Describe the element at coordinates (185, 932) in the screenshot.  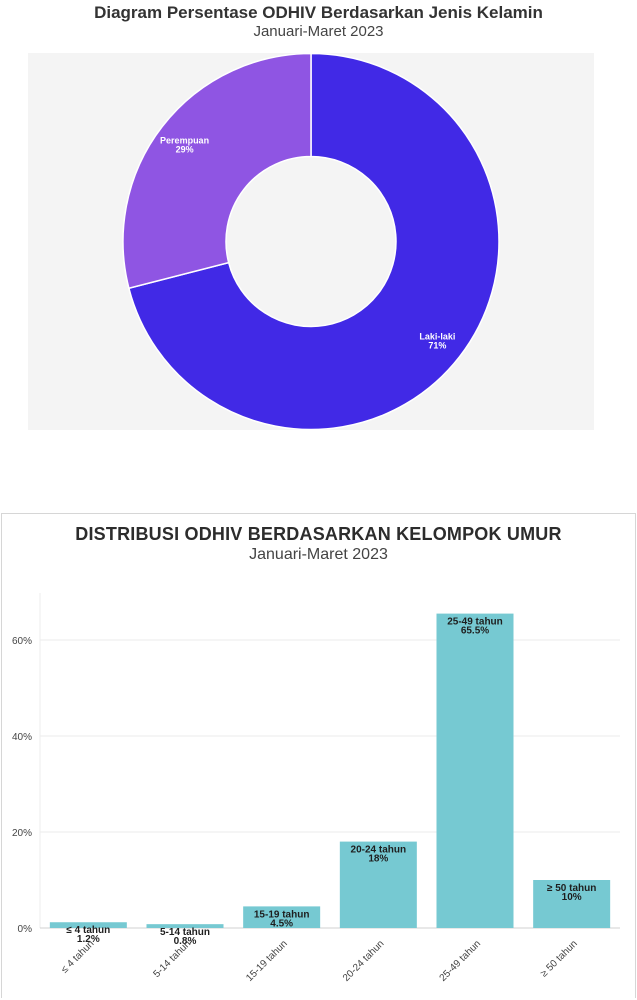
I see `bar-label-5-14-tahun: 5-14 tahun` at that location.